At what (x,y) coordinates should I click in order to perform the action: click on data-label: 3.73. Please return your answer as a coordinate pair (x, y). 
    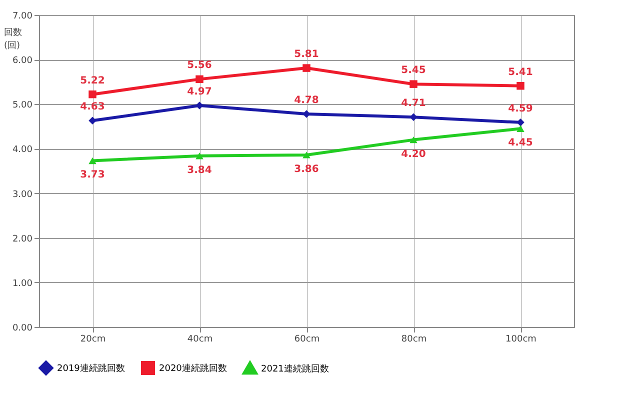
    Looking at the image, I should click on (92, 175).